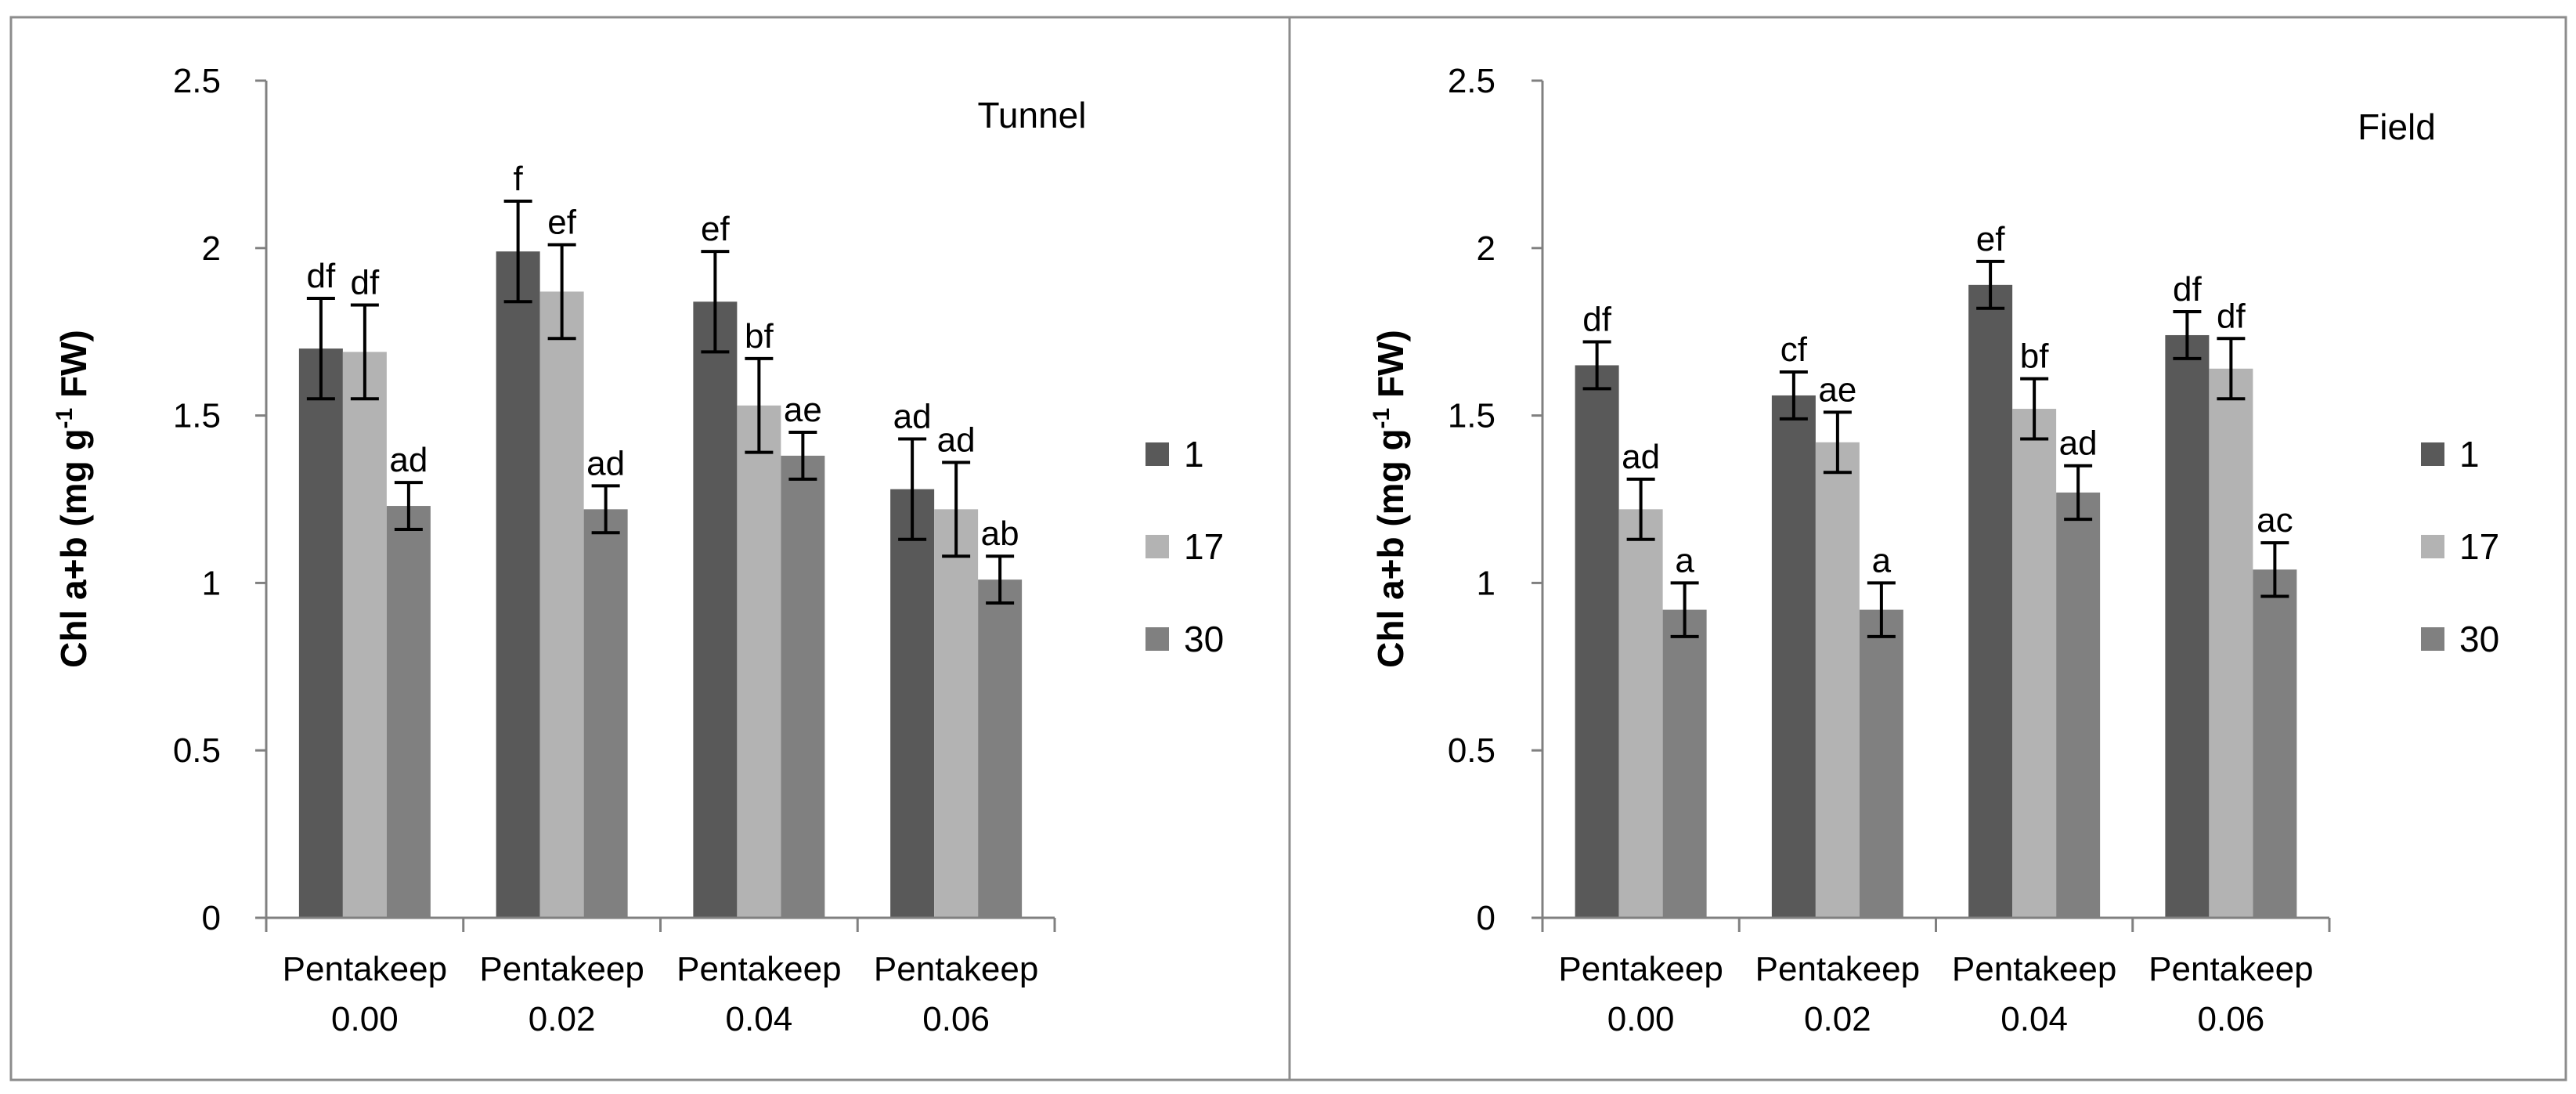 The image size is (2576, 1094). What do you see at coordinates (408, 460) in the screenshot?
I see `significance-letter-series-30-cat-0: ad` at bounding box center [408, 460].